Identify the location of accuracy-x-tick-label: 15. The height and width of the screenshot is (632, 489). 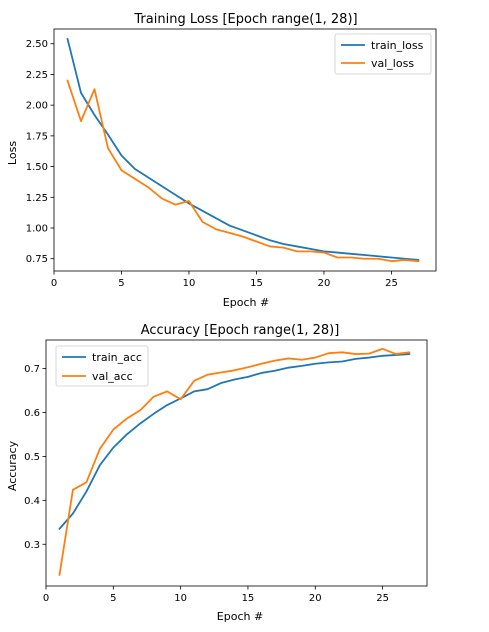
(248, 598).